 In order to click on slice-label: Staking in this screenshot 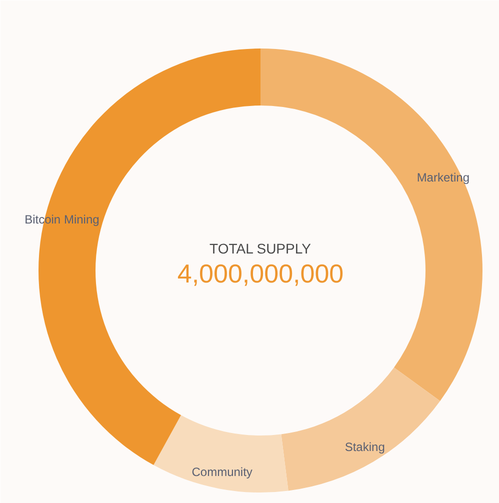, I will do `click(364, 447)`.